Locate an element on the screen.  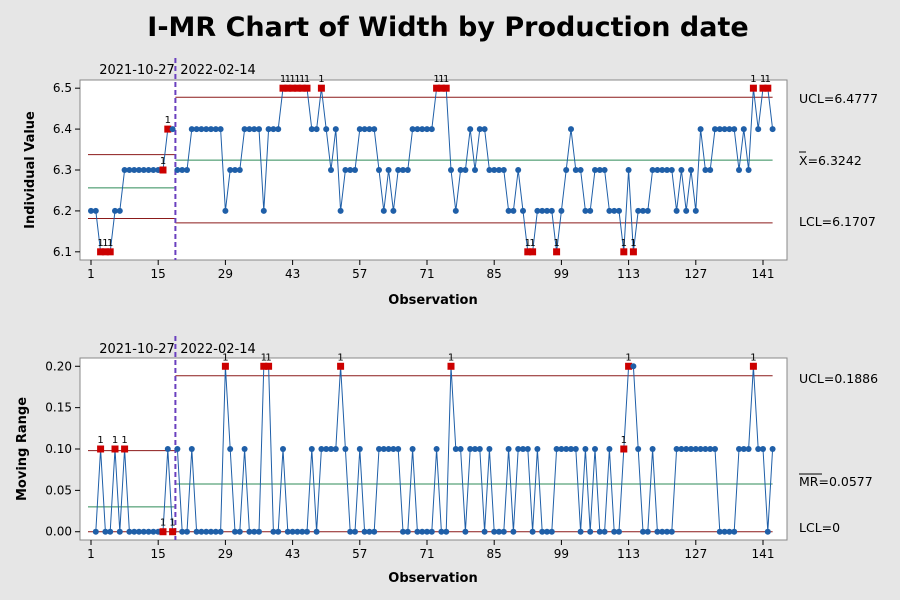
mr-flag-label-37: 1 is located at coordinates (264, 357).